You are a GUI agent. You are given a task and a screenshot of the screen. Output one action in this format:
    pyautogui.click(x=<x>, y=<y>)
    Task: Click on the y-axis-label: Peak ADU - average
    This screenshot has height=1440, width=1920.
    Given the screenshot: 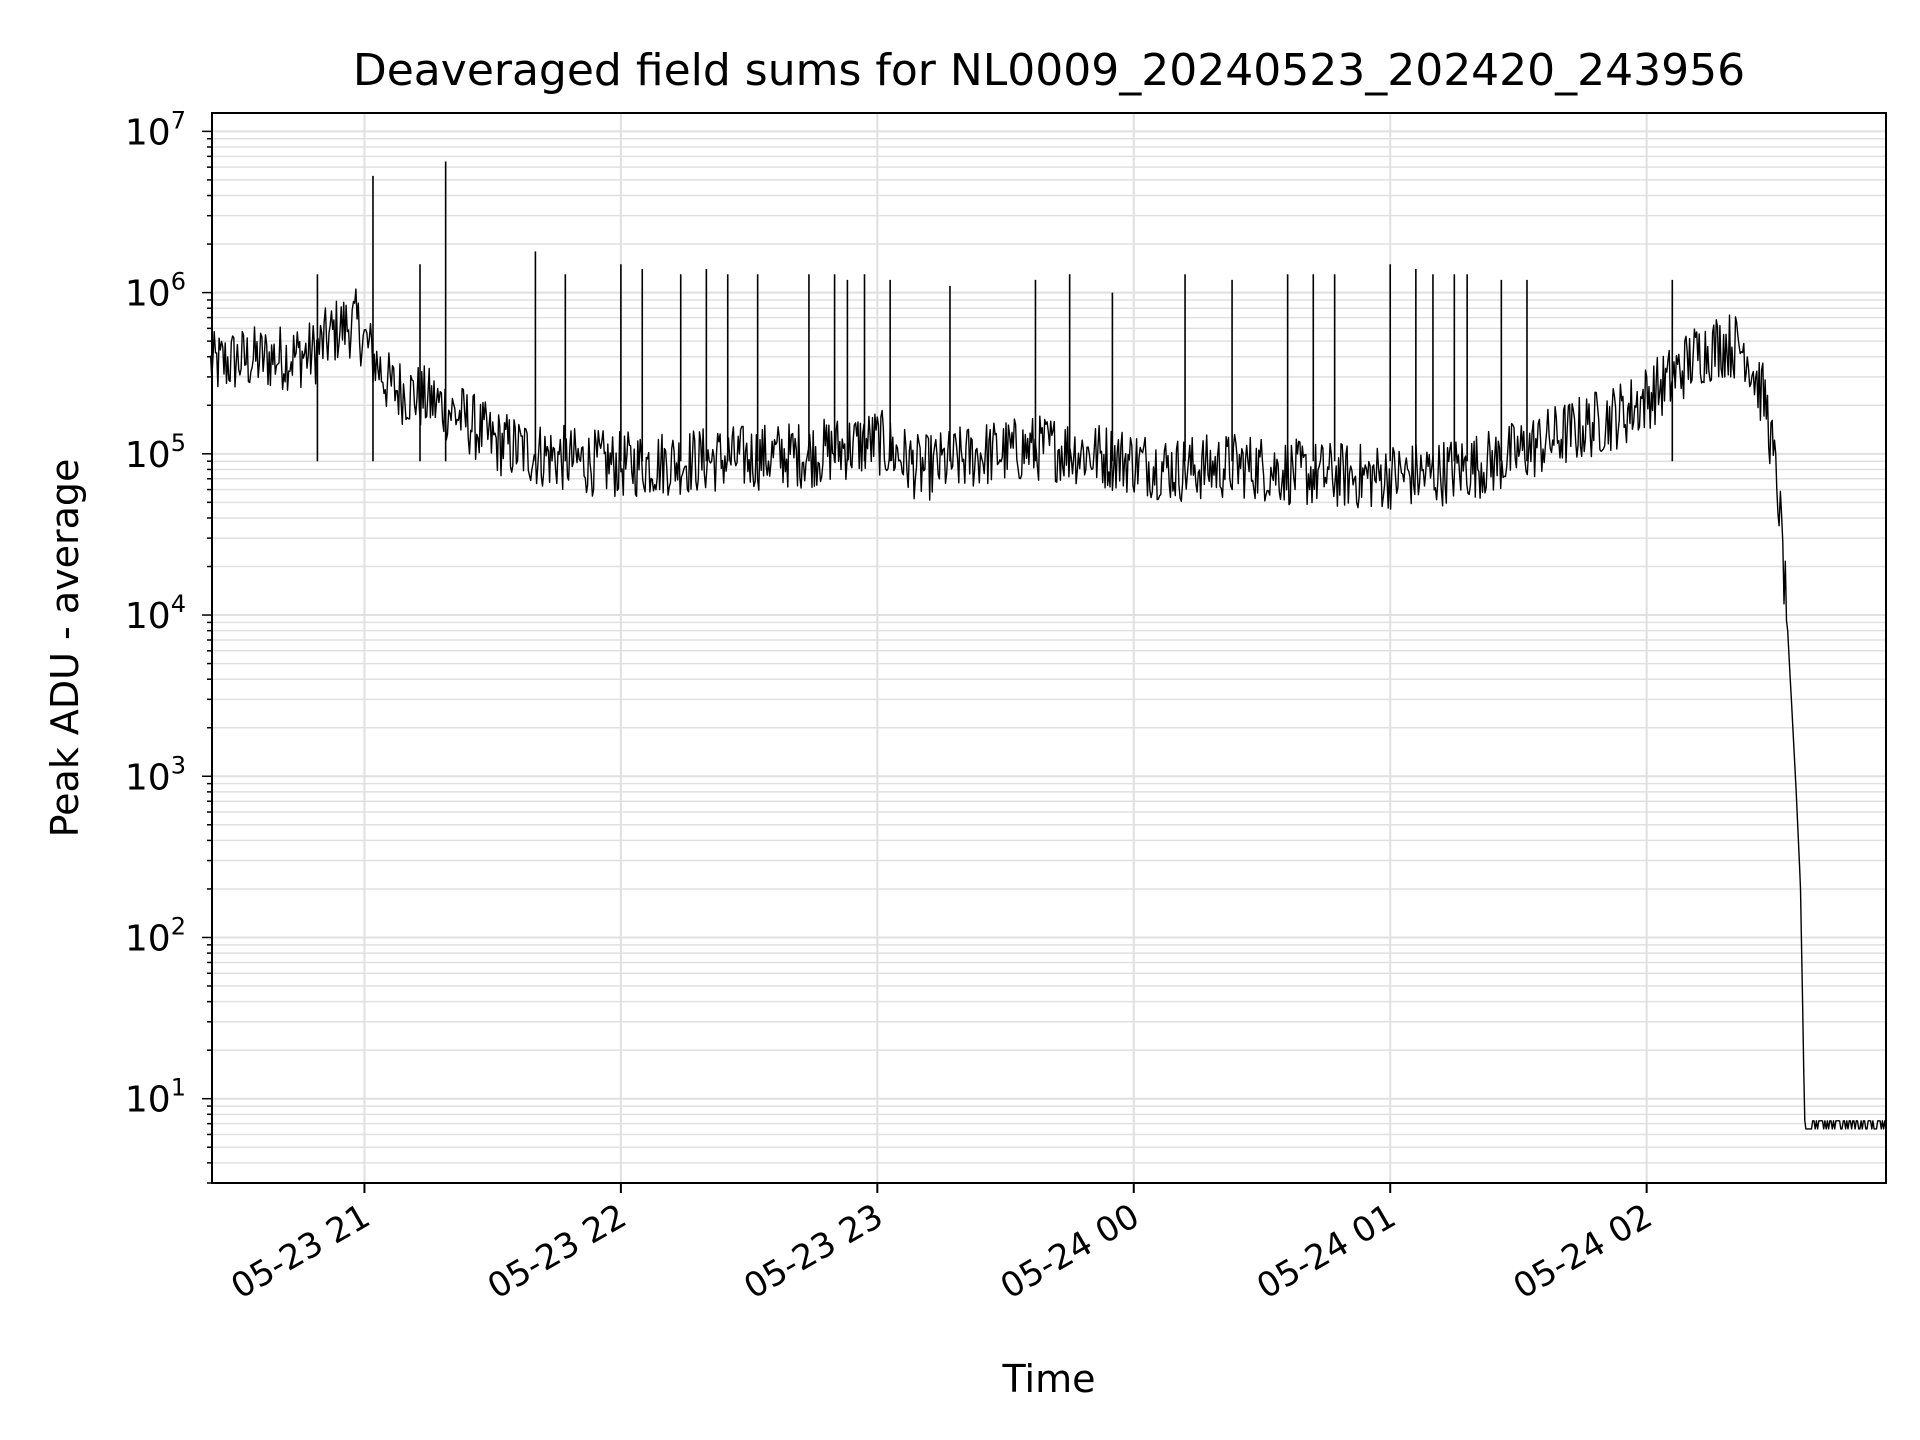 What is the action you would take?
    pyautogui.click(x=65, y=648)
    